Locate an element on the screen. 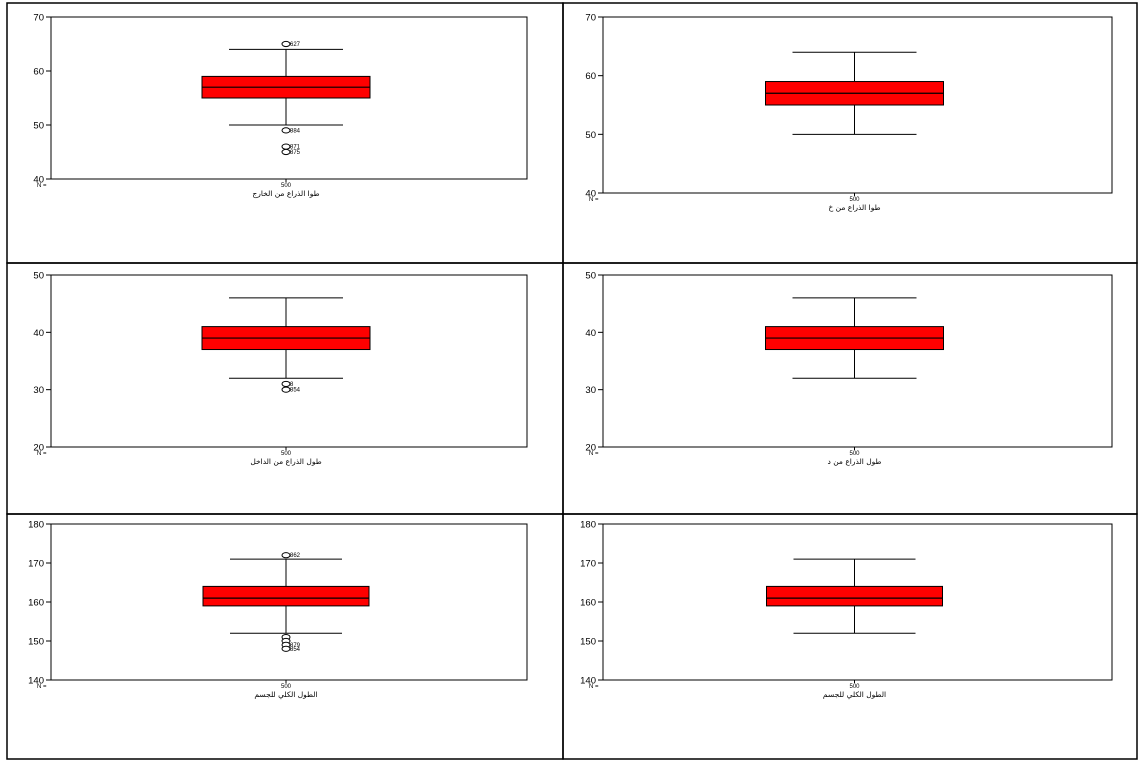 This screenshot has width=1140, height=761. outlier-label: 862 is located at coordinates (295, 556).